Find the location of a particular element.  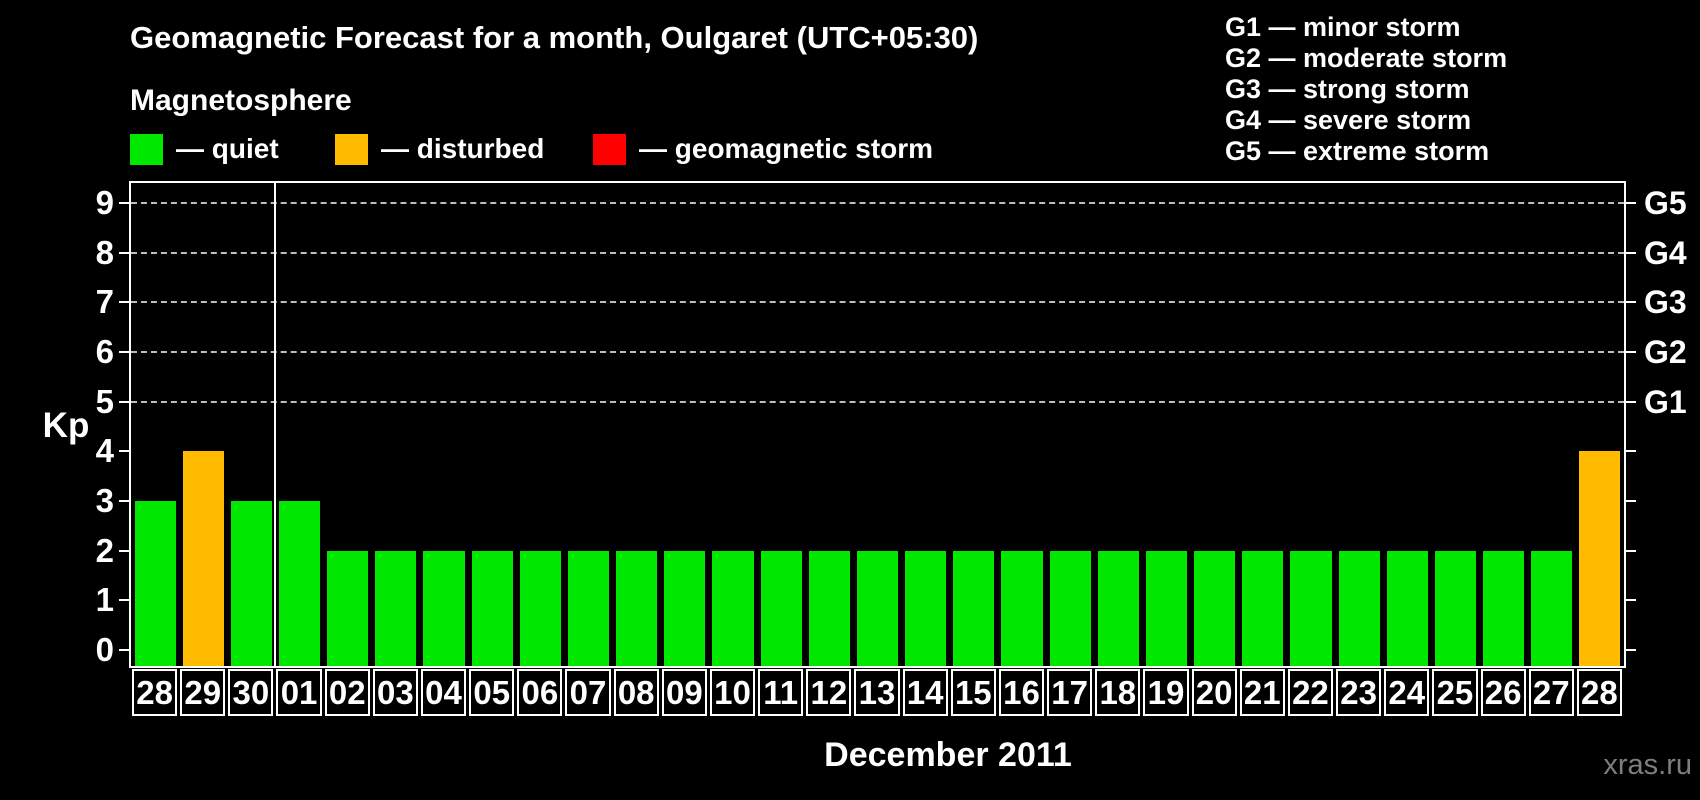

subtitle-magnetosphere: Magnetosphere is located at coordinates (241, 100).